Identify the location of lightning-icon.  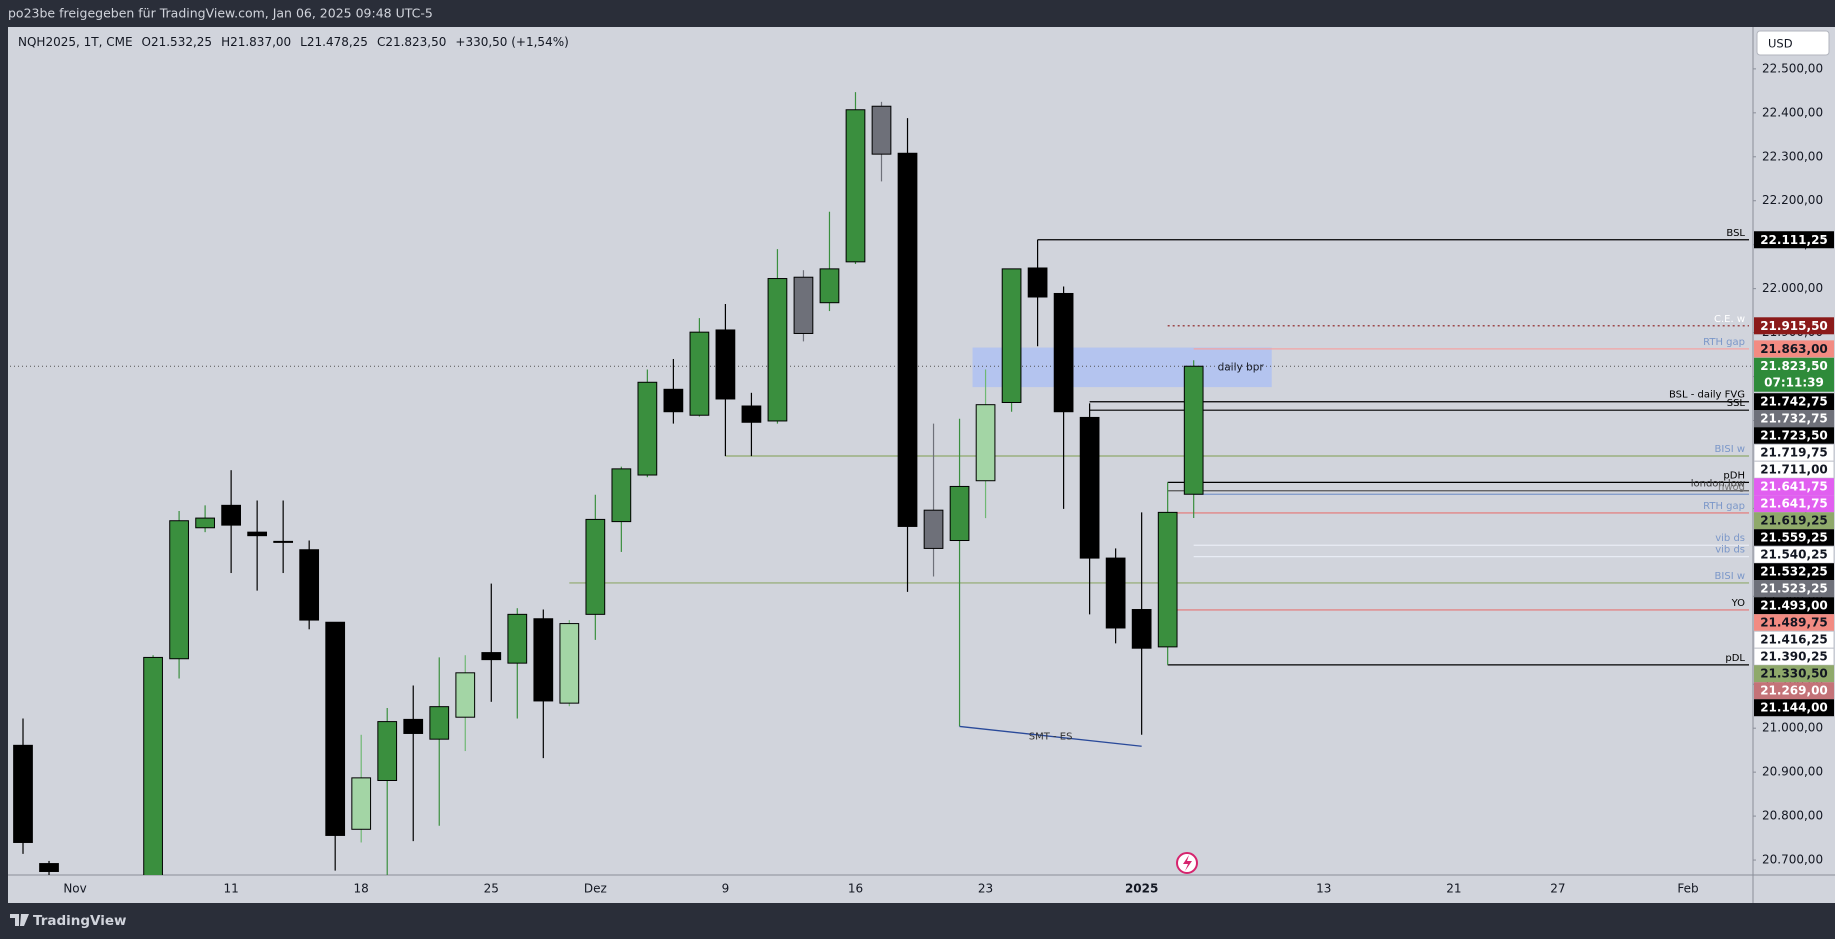
(1187, 863).